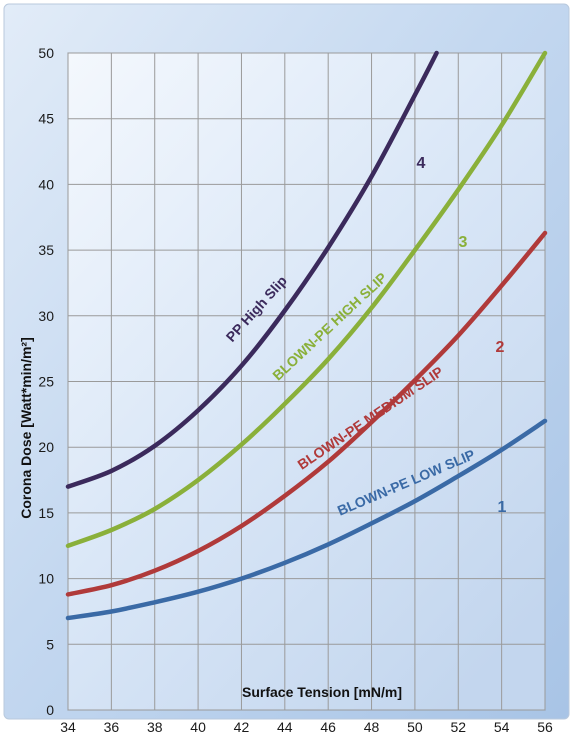 This screenshot has width=575, height=750. Describe the element at coordinates (46, 184) in the screenshot. I see `y-tick-label: 40` at that location.